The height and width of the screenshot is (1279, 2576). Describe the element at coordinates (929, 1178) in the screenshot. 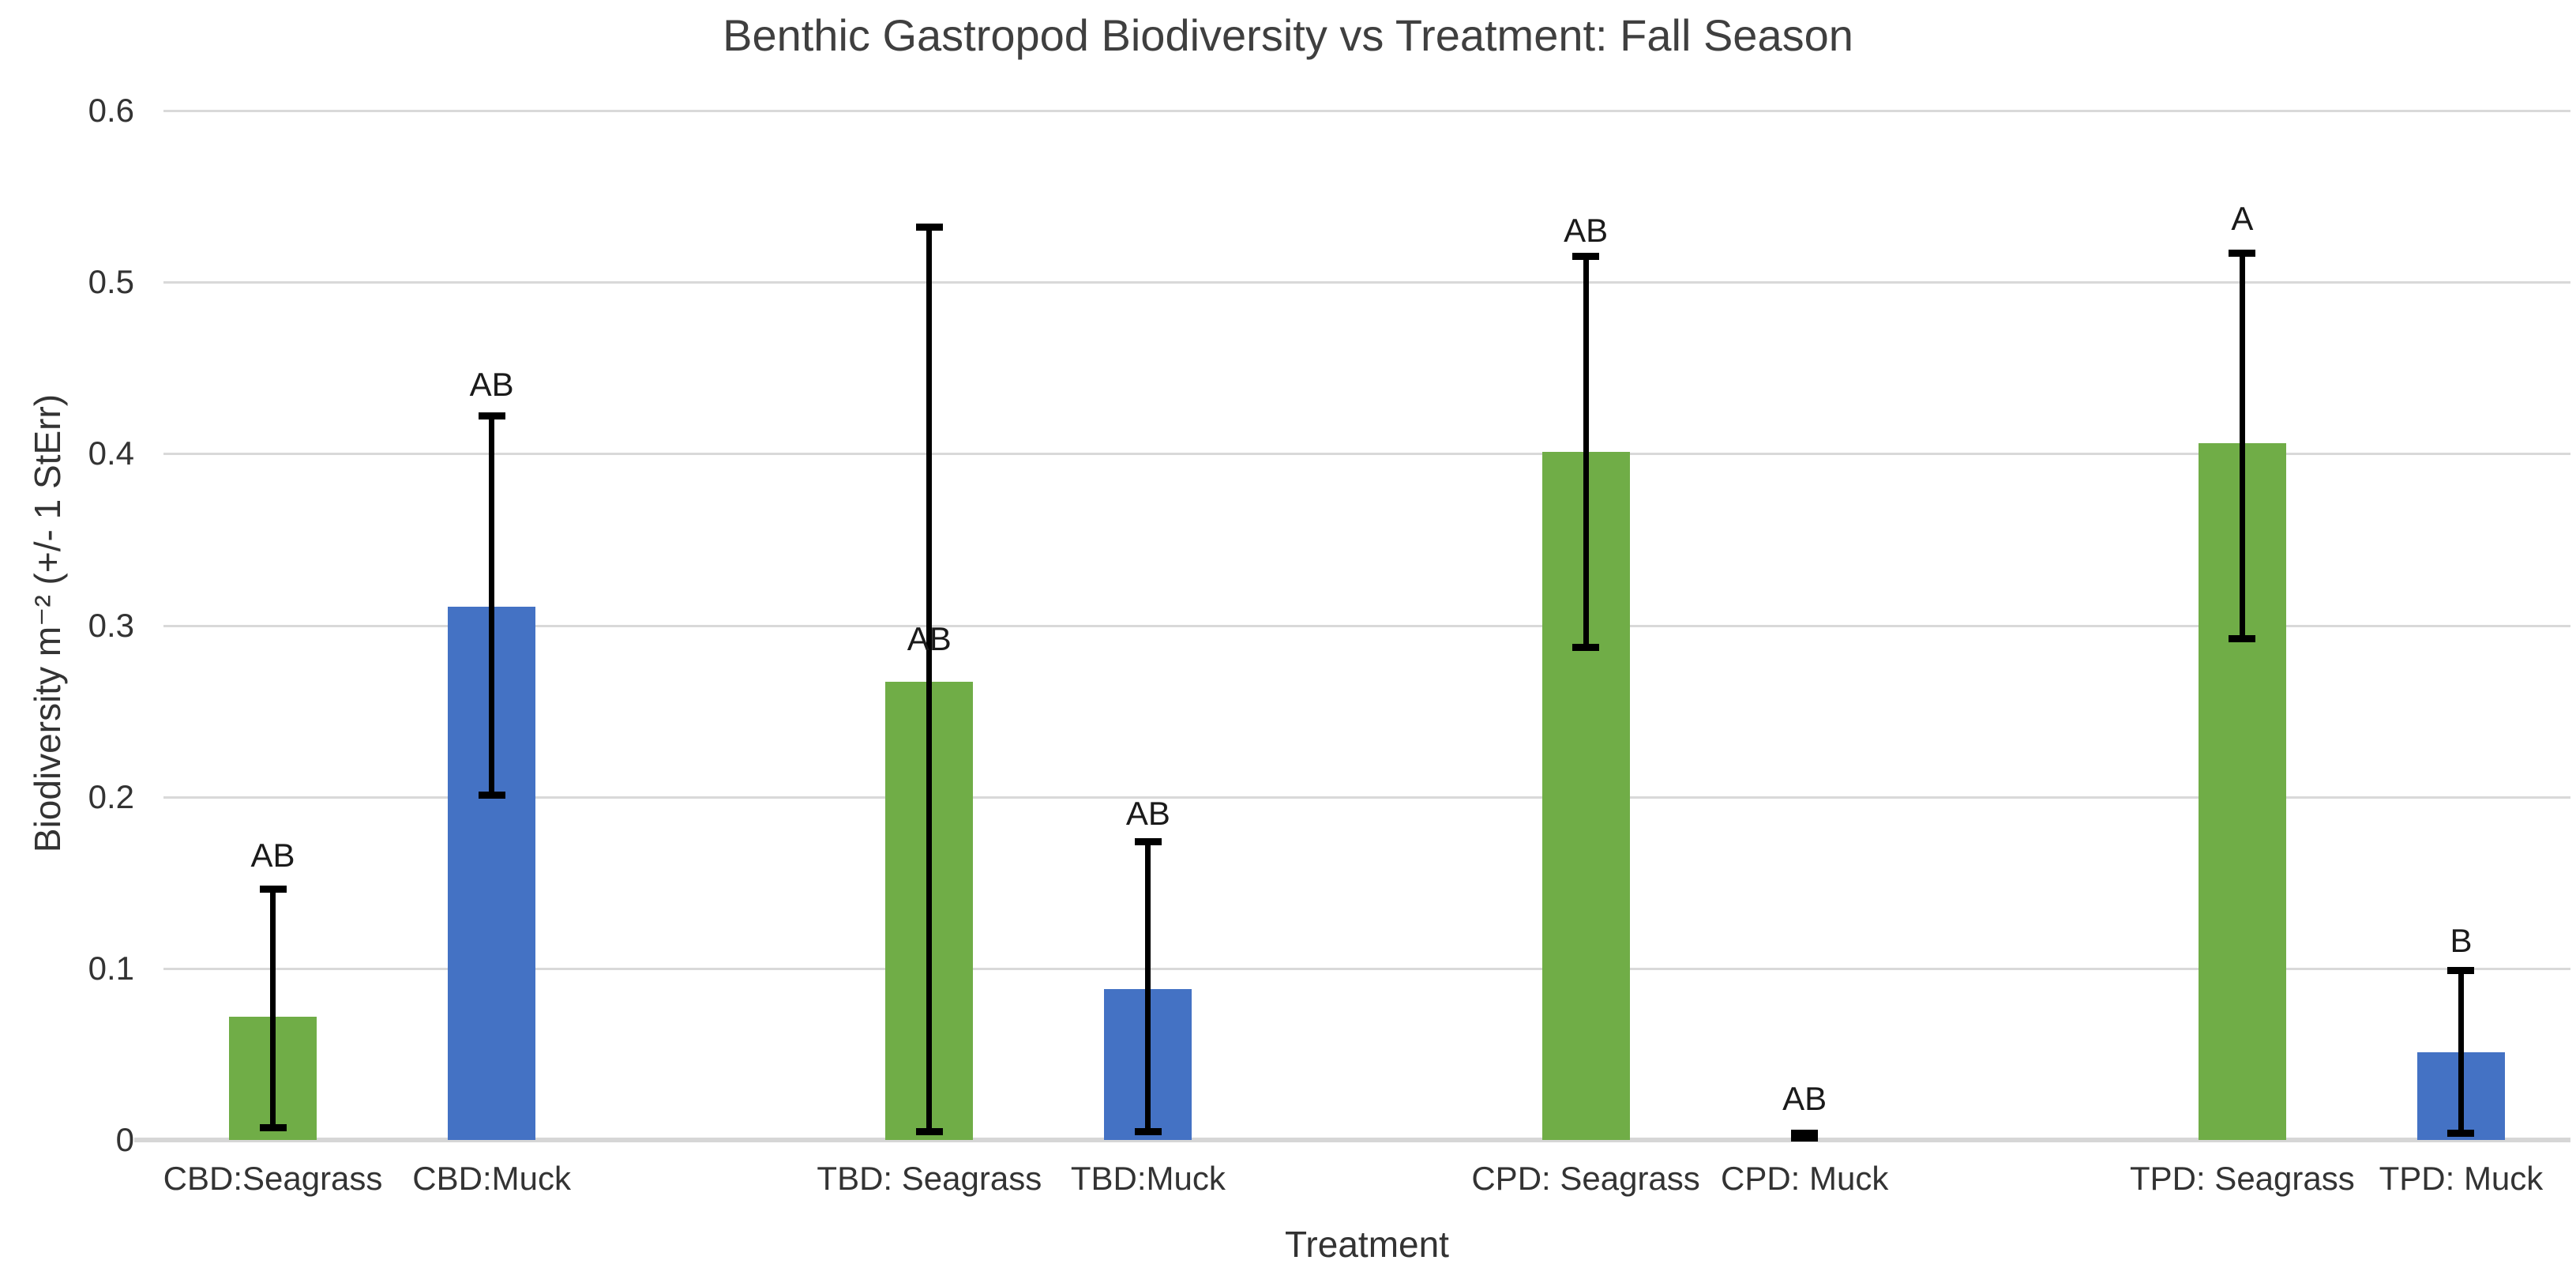

I see `x-tick-label: TBD: Seagrass` at that location.